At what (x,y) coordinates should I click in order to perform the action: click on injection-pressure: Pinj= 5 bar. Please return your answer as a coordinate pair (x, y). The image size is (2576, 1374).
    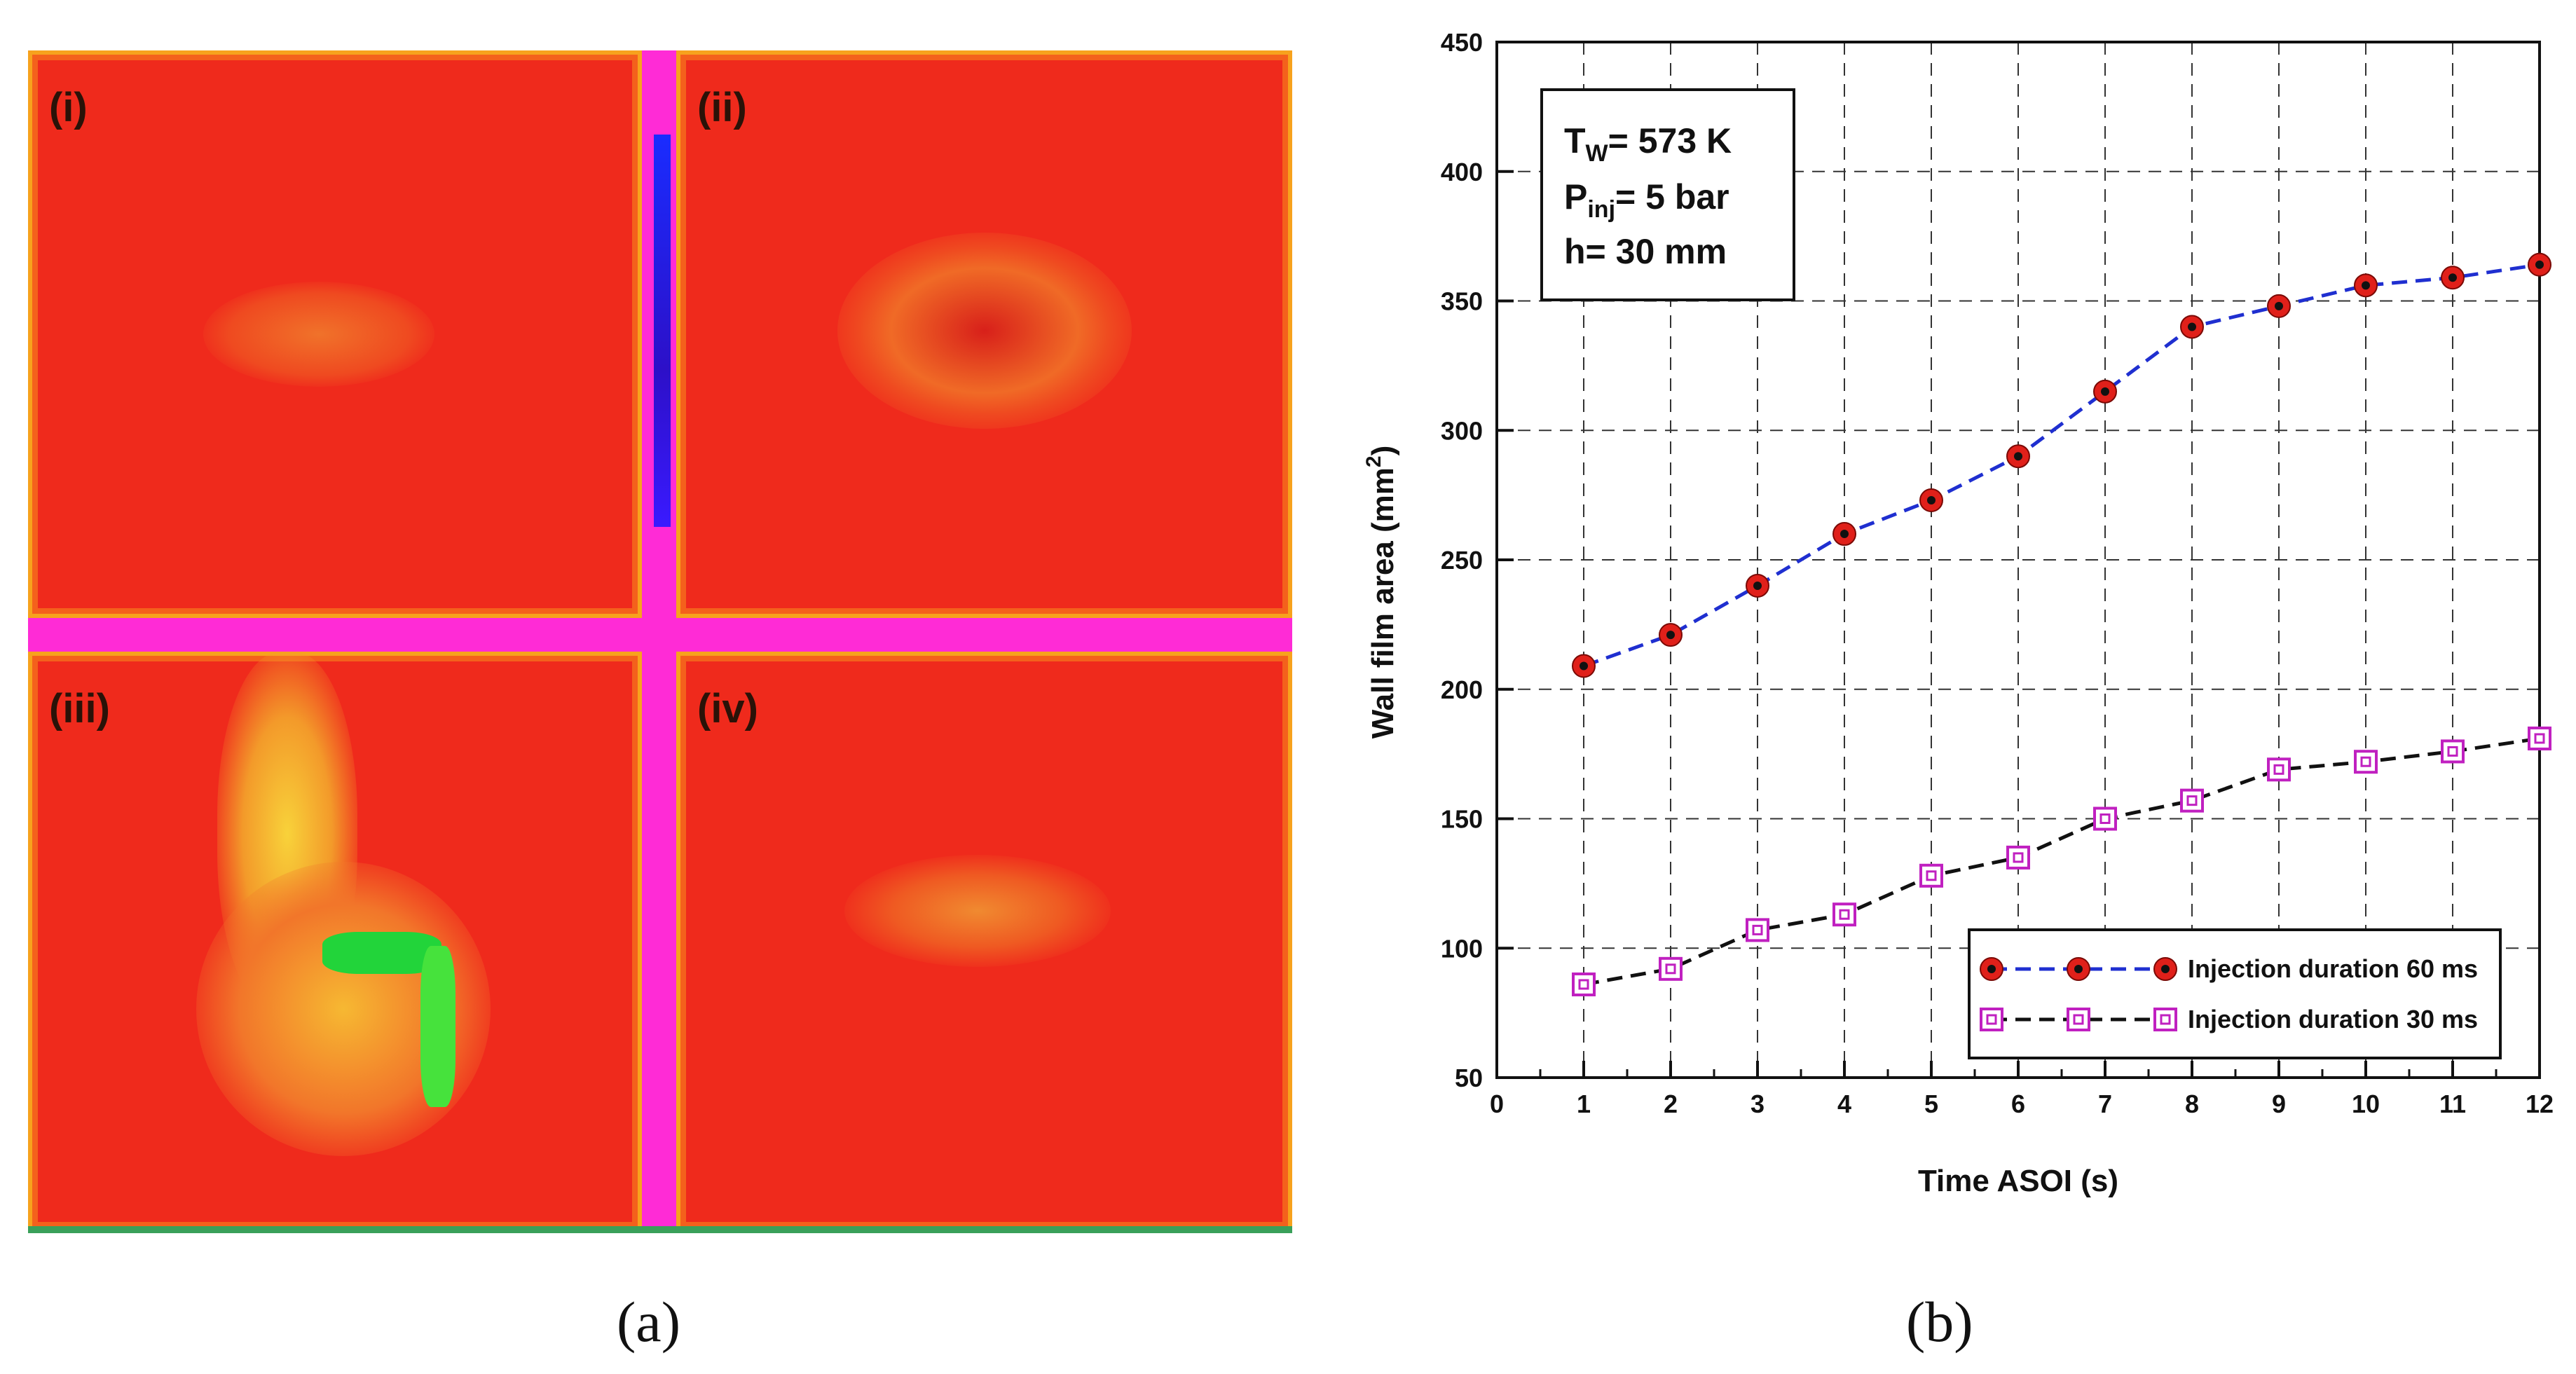
    Looking at the image, I should click on (1646, 200).